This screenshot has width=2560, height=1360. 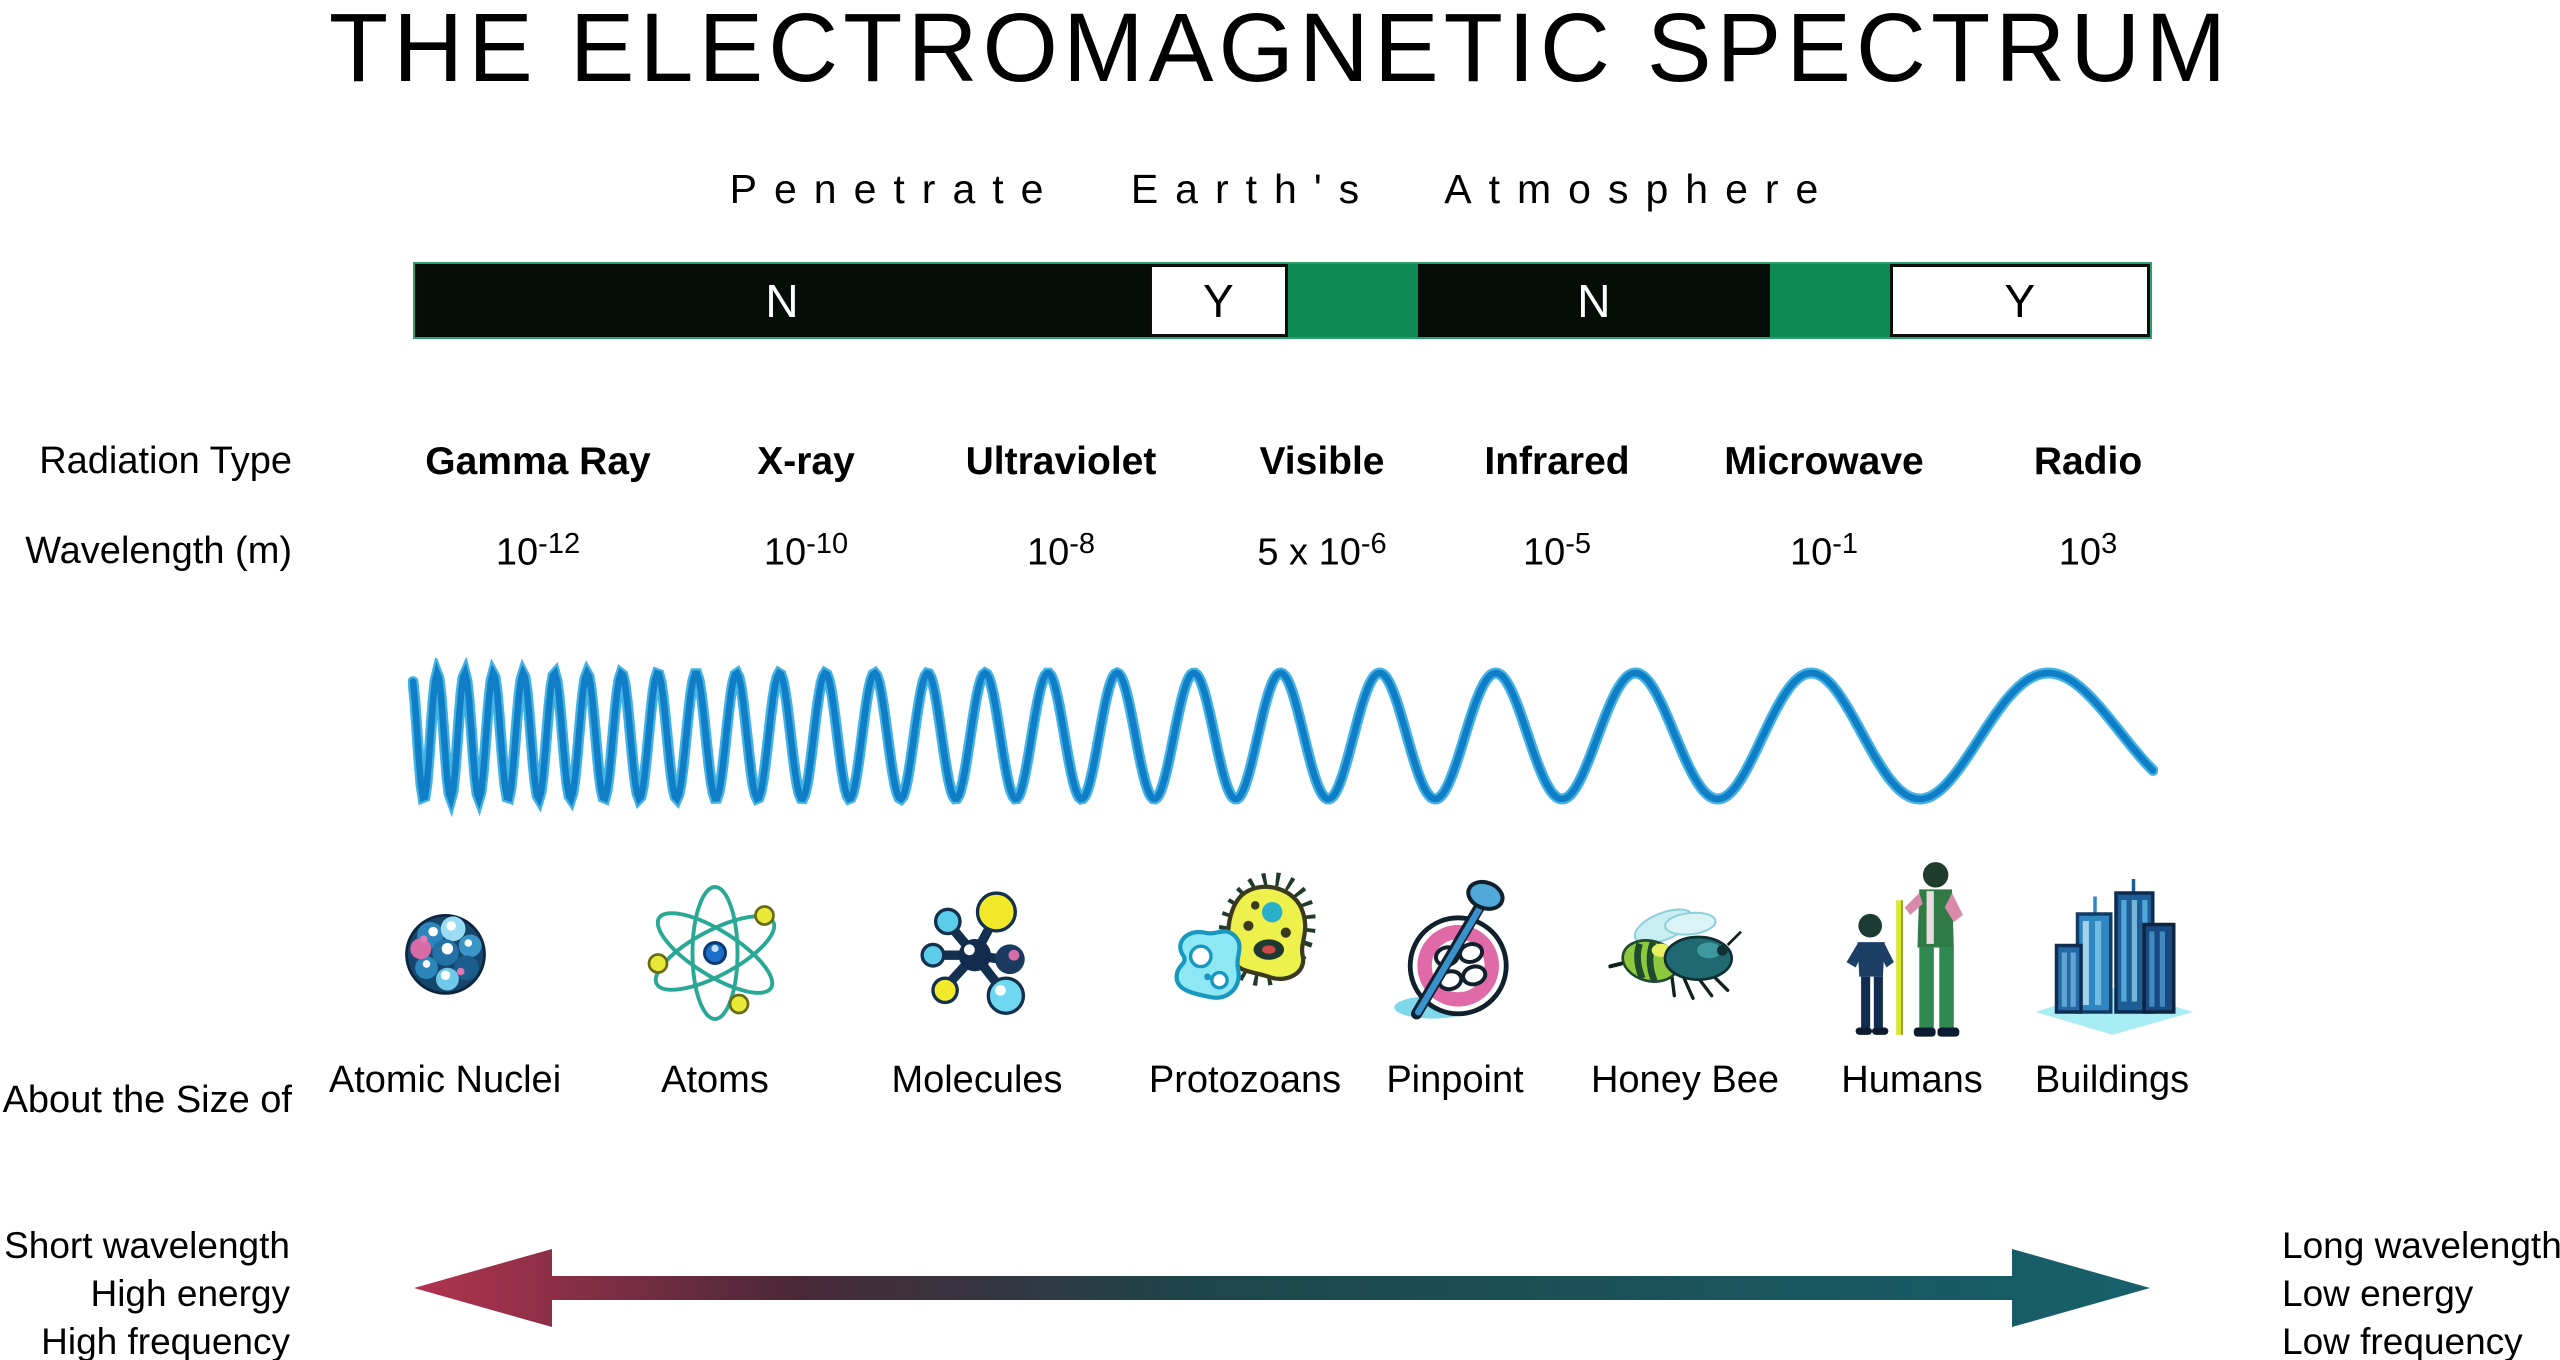 I want to click on em-wave, so click(x=1283, y=738).